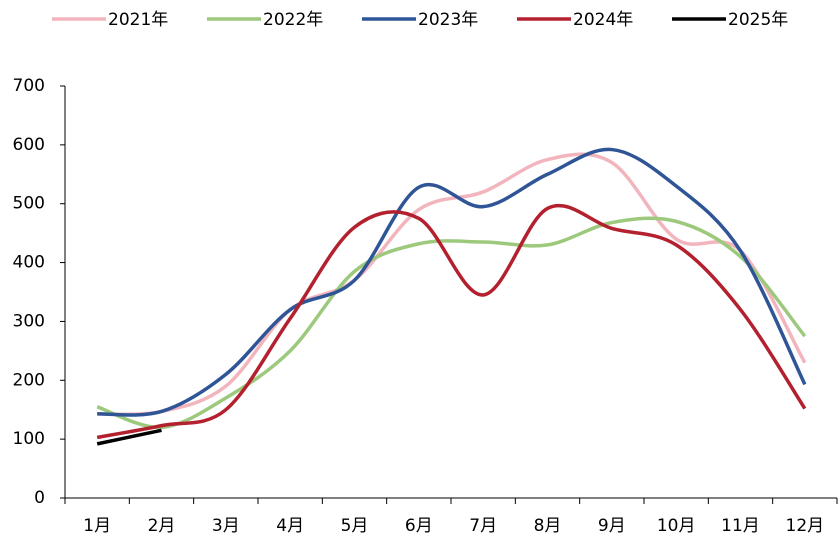 The width and height of the screenshot is (838, 540). Describe the element at coordinates (758, 20) in the screenshot. I see `legend-label: 2025年` at that location.